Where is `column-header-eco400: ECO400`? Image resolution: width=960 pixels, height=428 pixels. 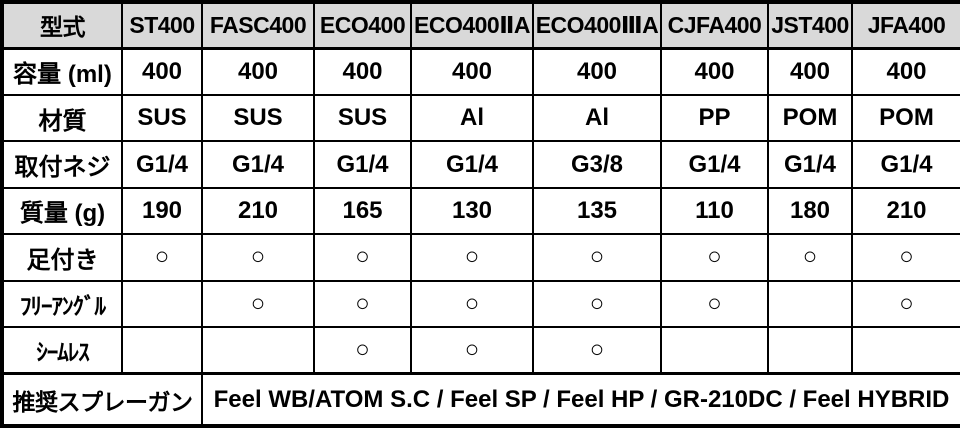 column-header-eco400: ECO400 is located at coordinates (362, 25).